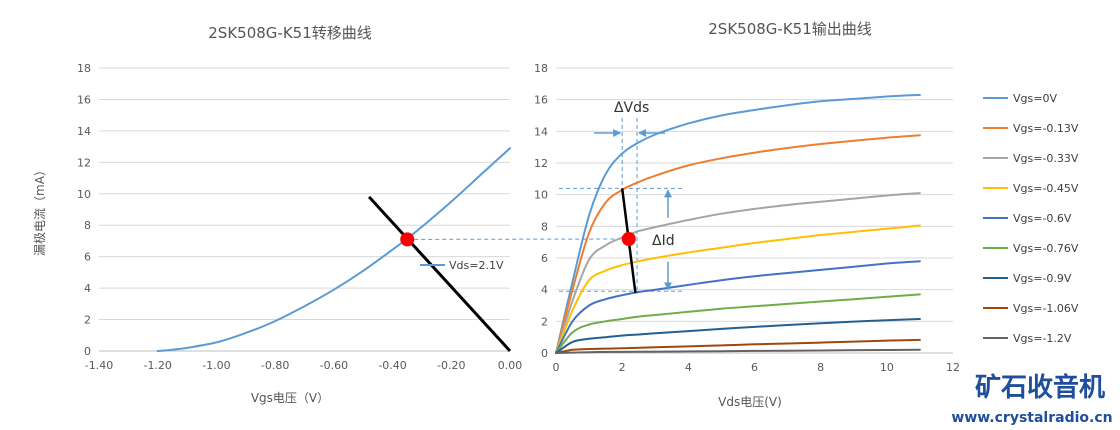  I want to click on transfer-y-tick-label: 16, so click(84, 99).